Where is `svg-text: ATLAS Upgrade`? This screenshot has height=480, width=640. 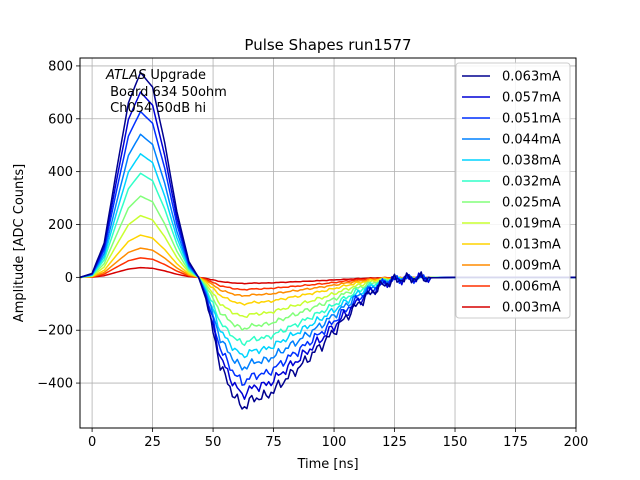 svg-text: ATLAS Upgrade is located at coordinates (155, 75).